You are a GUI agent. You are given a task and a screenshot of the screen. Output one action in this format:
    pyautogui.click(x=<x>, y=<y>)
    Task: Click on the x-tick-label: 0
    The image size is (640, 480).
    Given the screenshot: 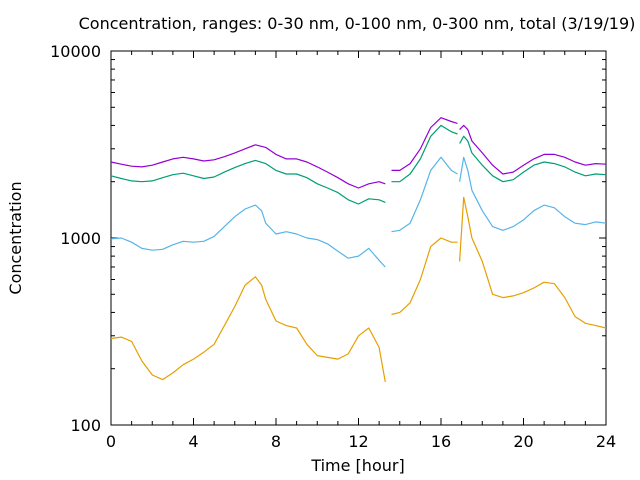 What is the action you would take?
    pyautogui.click(x=111, y=441)
    